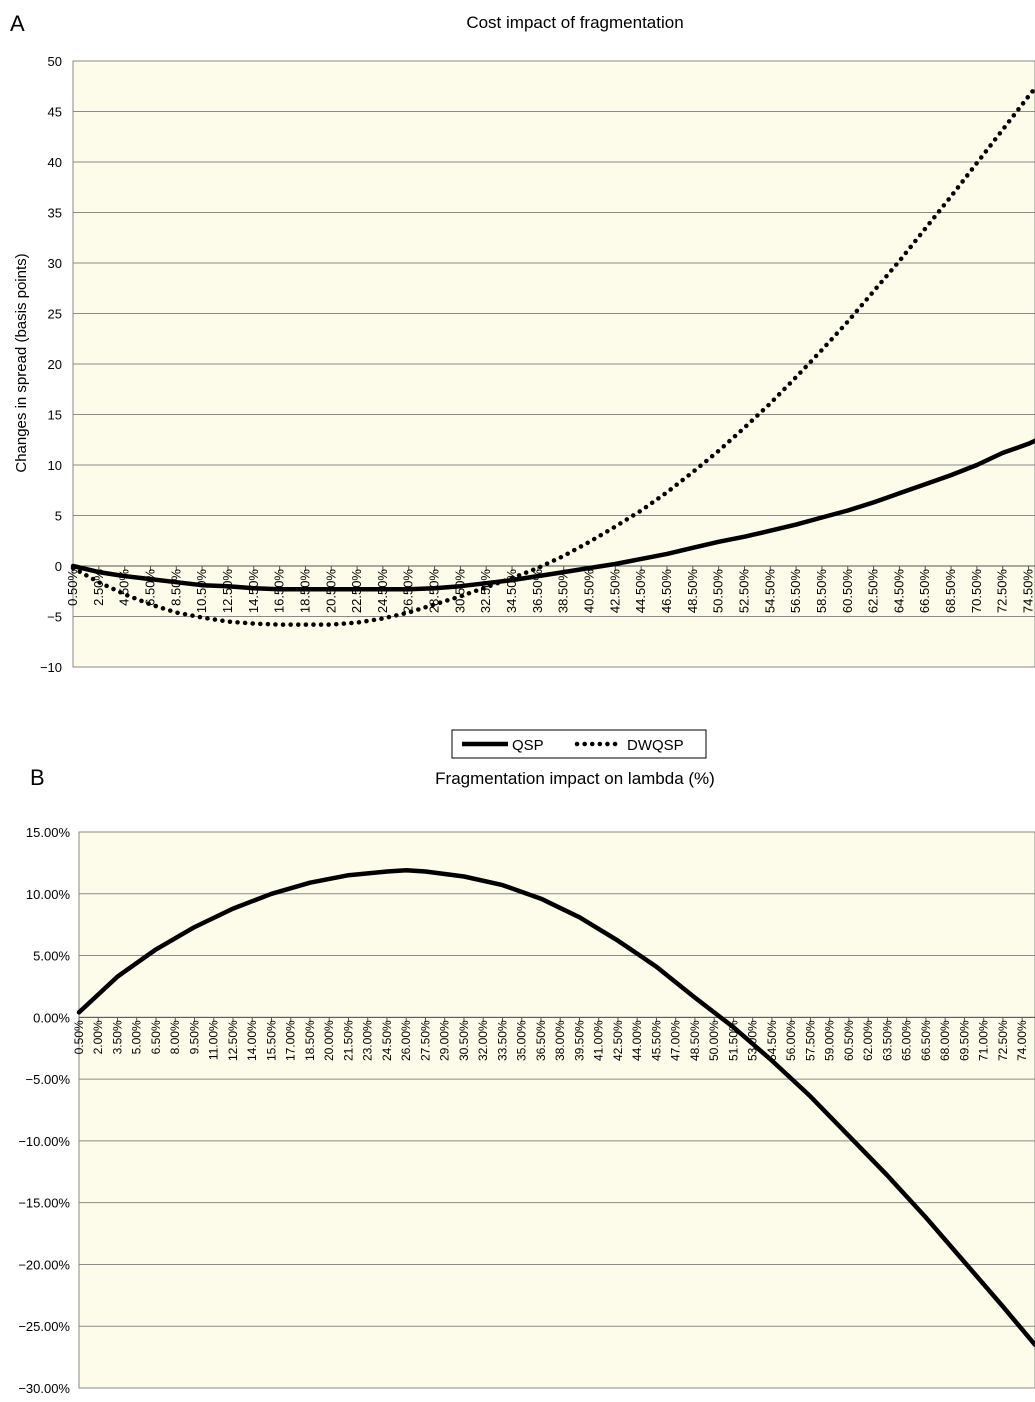 This screenshot has height=1402, width=1035. What do you see at coordinates (48, 1079) in the screenshot?
I see `y-tick-label: −5.00%` at bounding box center [48, 1079].